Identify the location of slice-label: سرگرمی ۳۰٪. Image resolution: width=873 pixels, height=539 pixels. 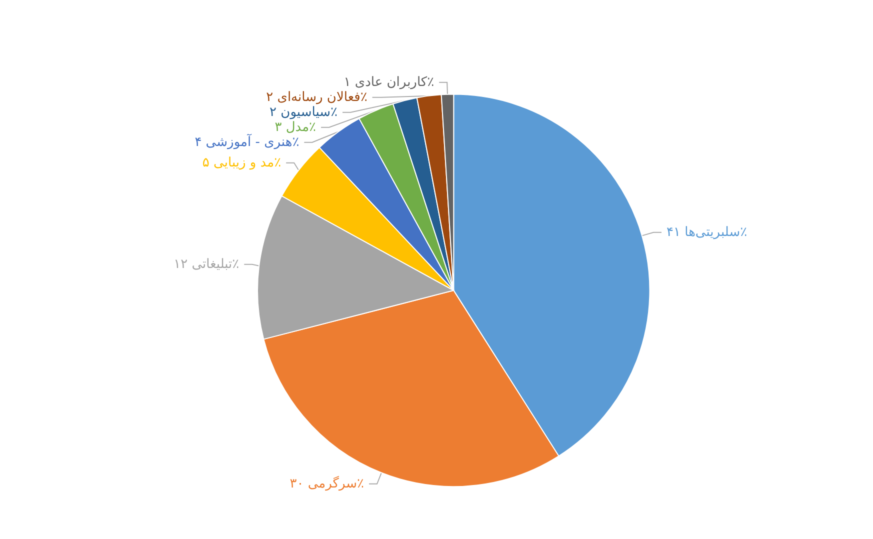
(327, 483).